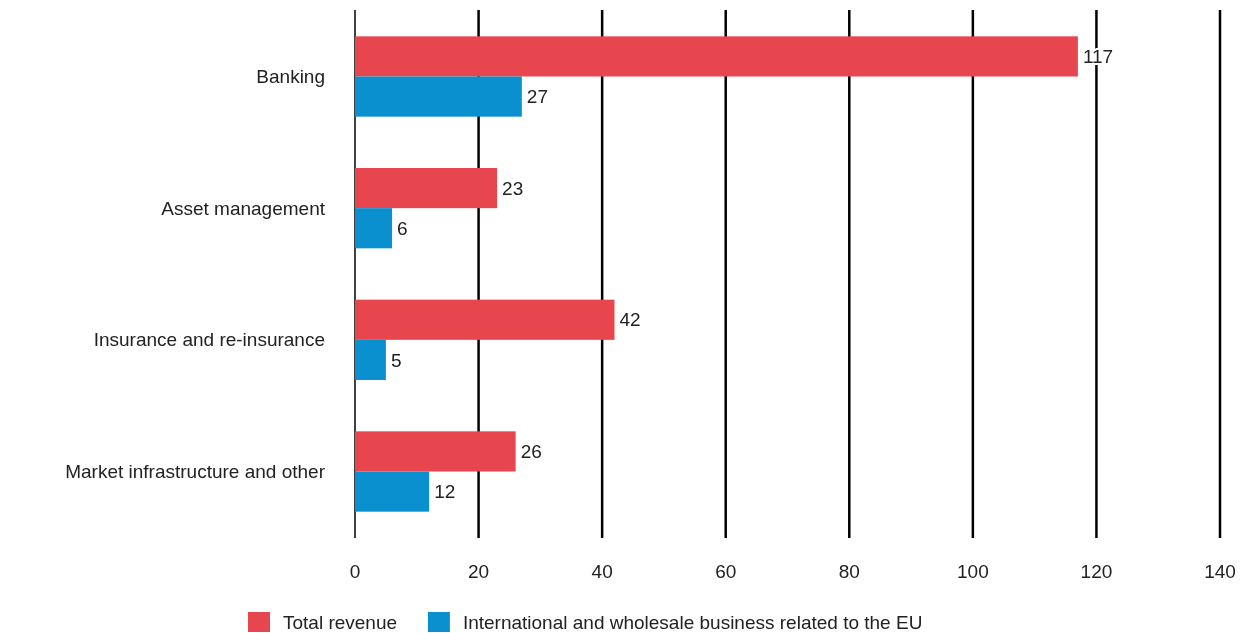  Describe the element at coordinates (402, 228) in the screenshot. I see `data-label: 6` at that location.